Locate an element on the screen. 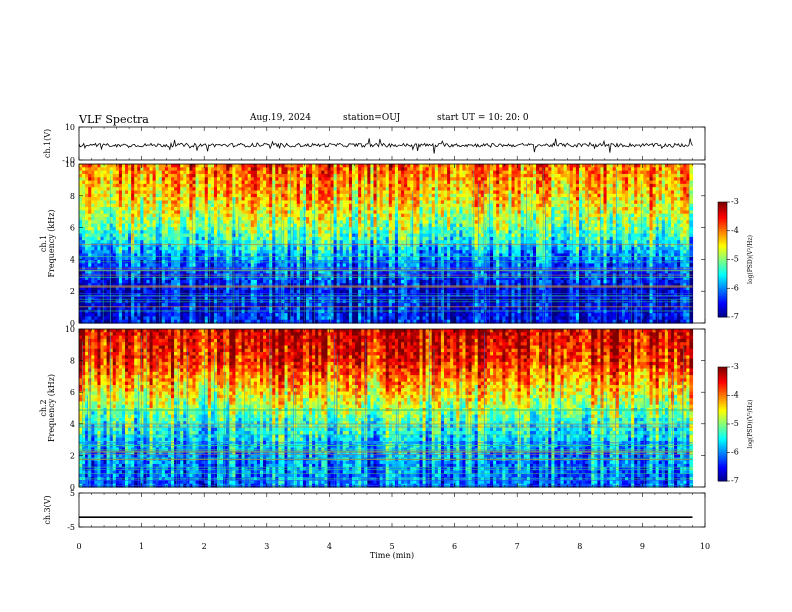 This screenshot has height=612, width=792. x-tick-label: 0 is located at coordinates (78, 546).